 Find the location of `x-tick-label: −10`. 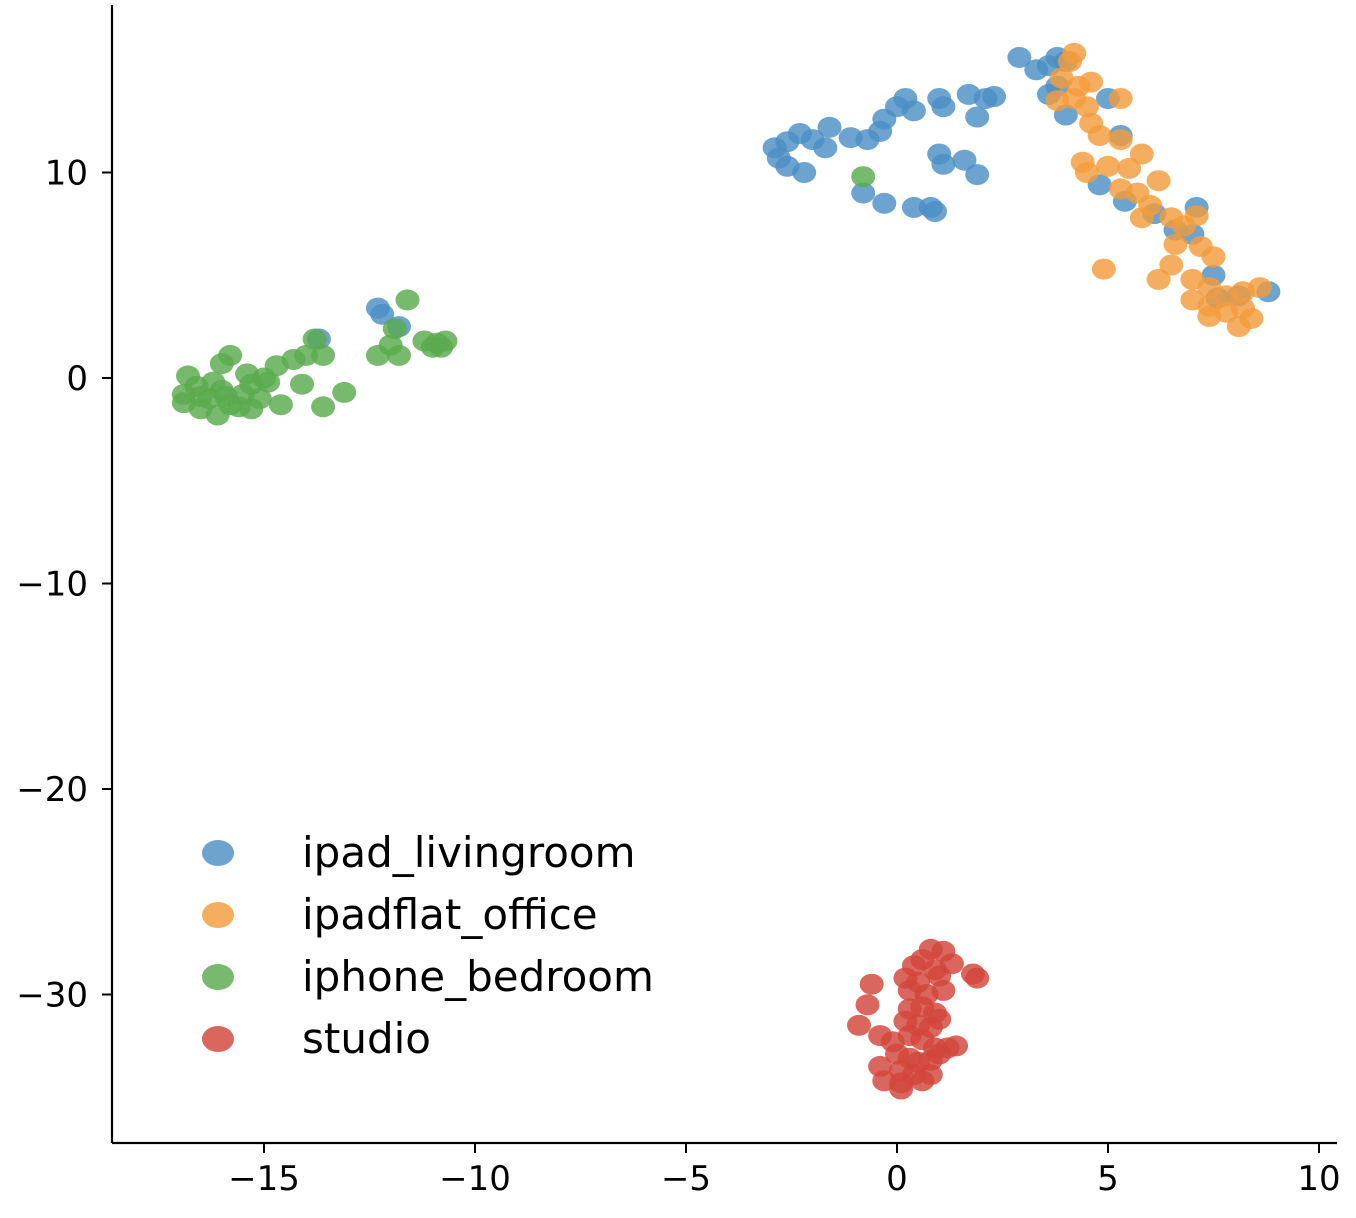

x-tick-label: −10 is located at coordinates (475, 1179).